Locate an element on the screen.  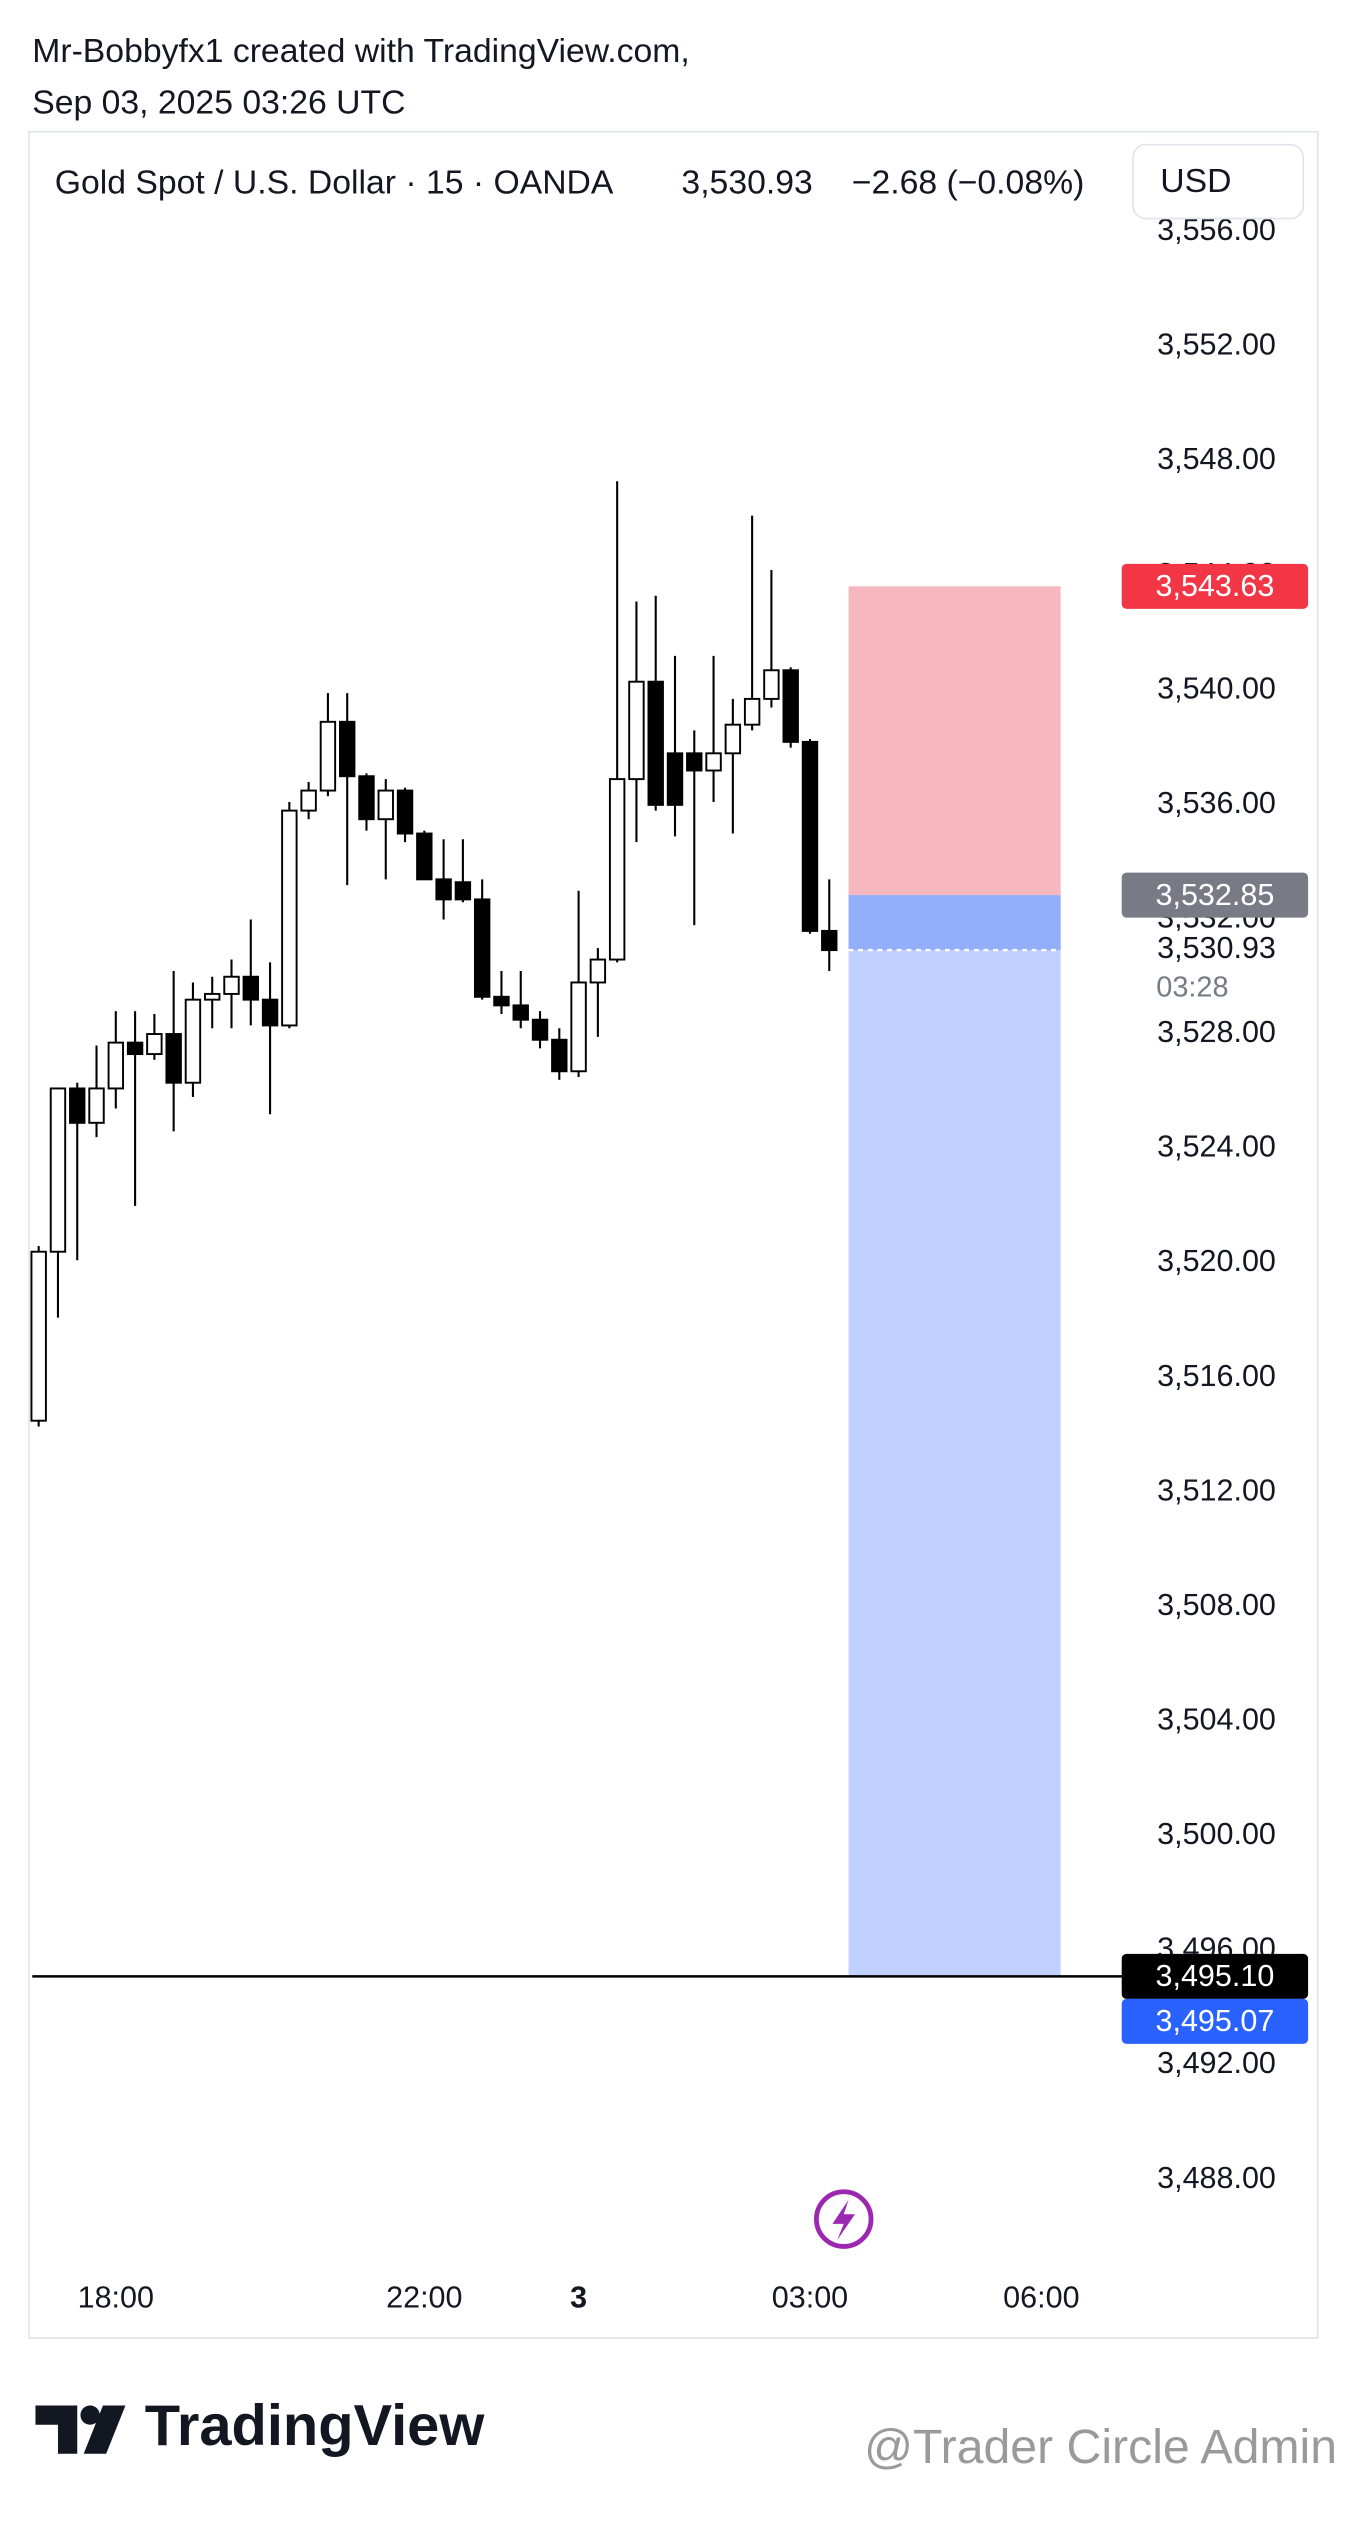
last-price-bg is located at coordinates (1218, 969).